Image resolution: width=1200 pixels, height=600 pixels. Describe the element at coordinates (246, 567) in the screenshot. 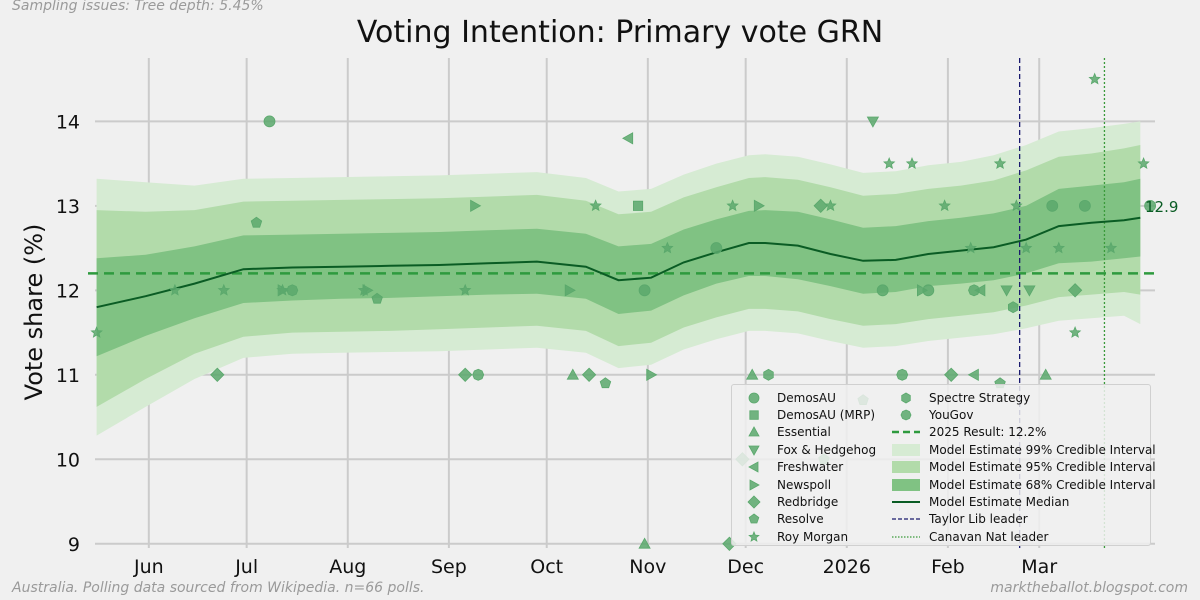

I see `x-tick-label: Jul` at that location.